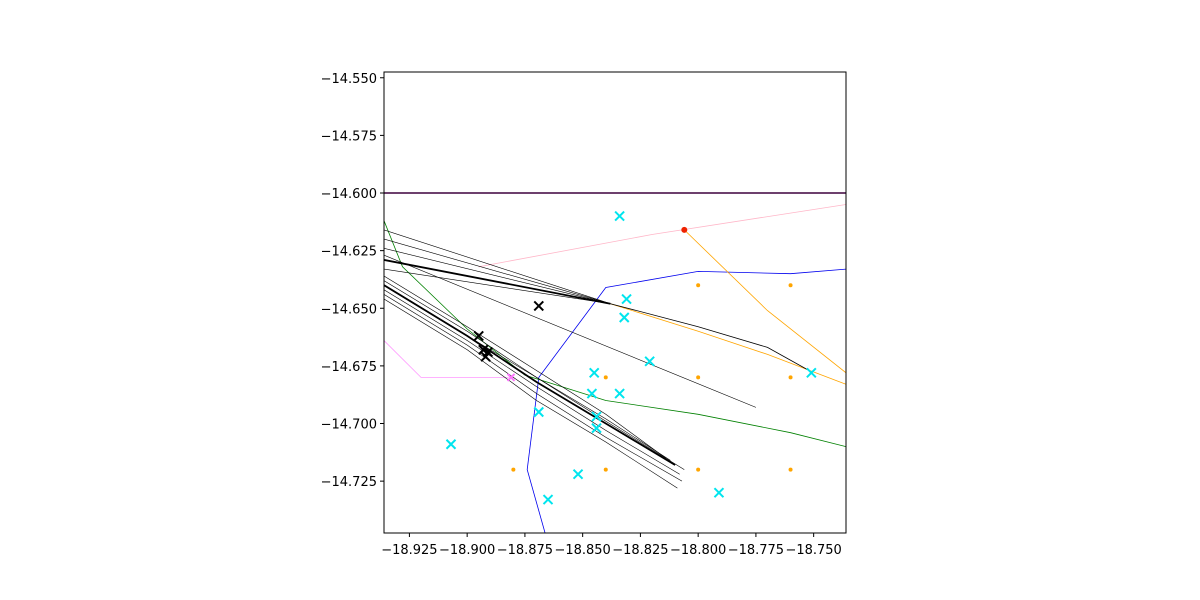 The image size is (1200, 600). Describe the element at coordinates (467, 550) in the screenshot. I see `x-tick-label-1: −18.900` at that location.